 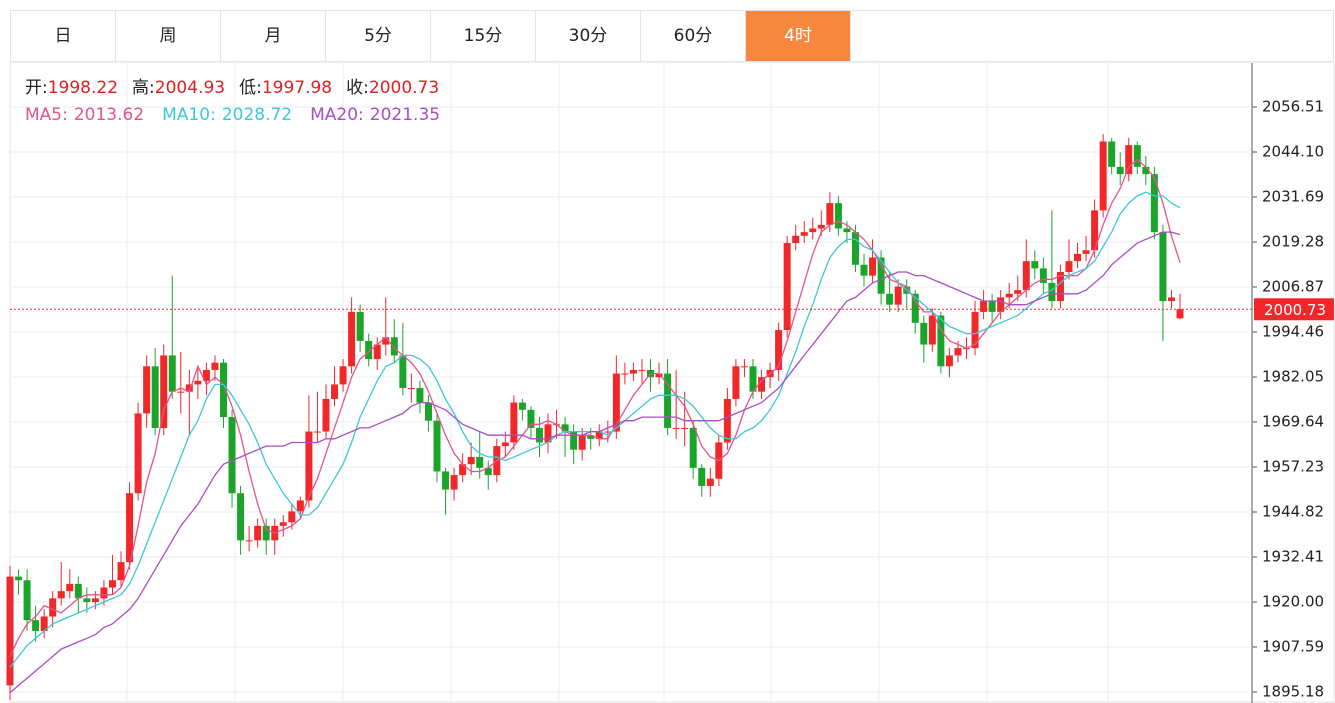 I want to click on last-price-label: 2000.73, so click(x=1295, y=310).